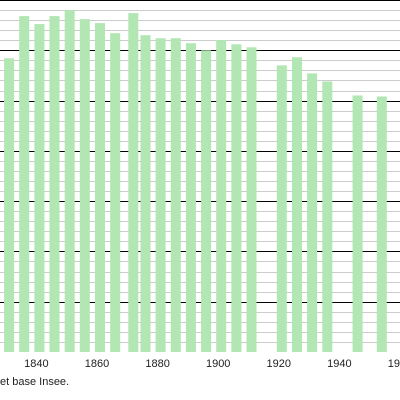 The height and width of the screenshot is (400, 400). I want to click on bar-1911, so click(251, 200).